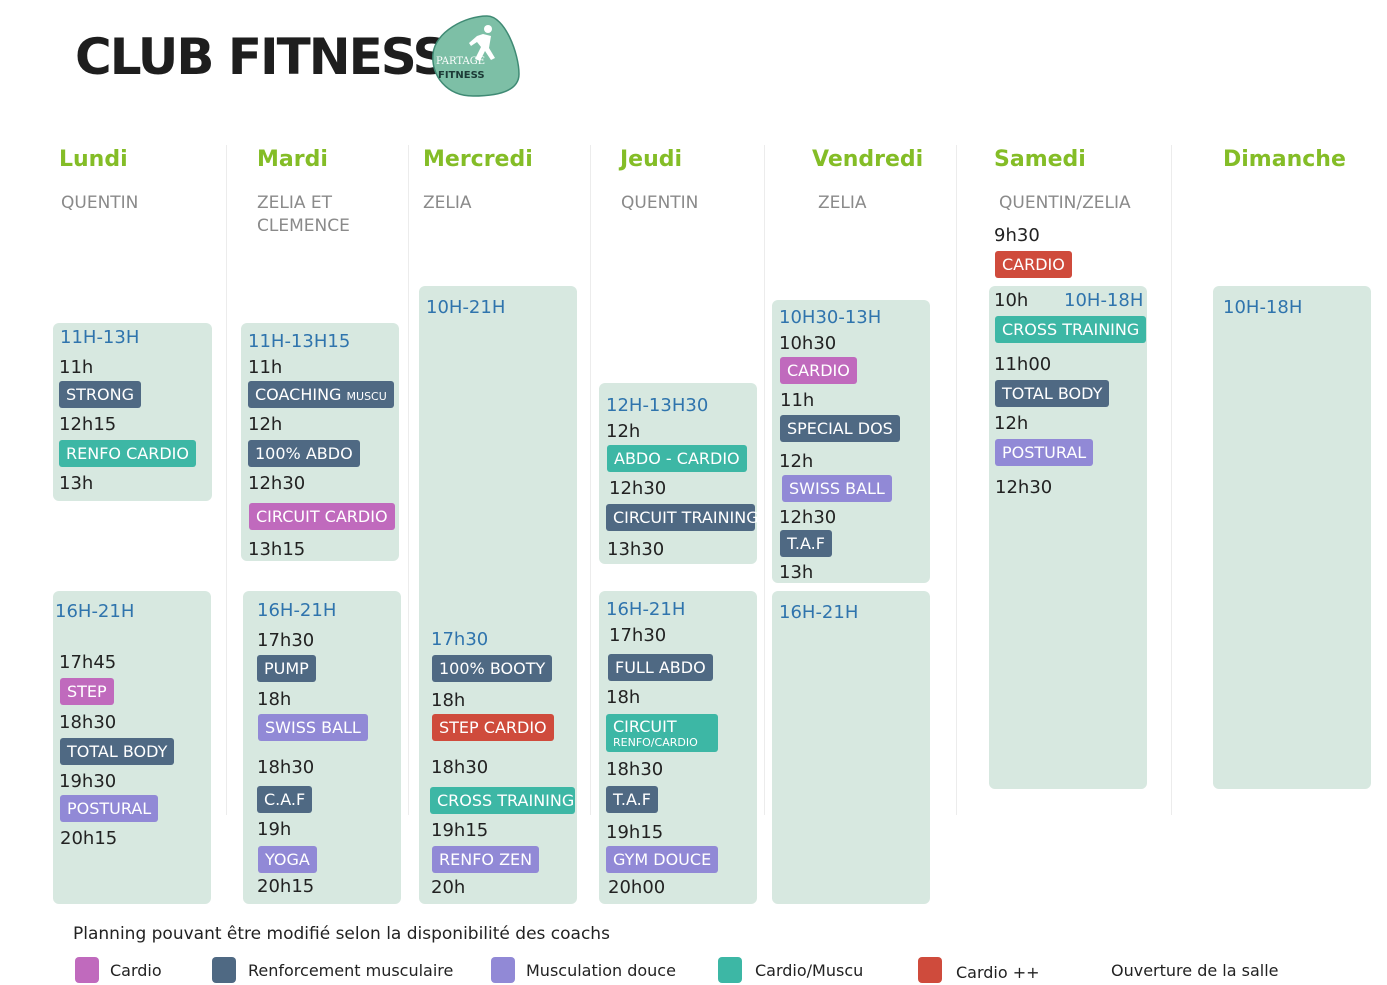  What do you see at coordinates (636, 549) in the screenshot?
I see `time-label: 13h30` at bounding box center [636, 549].